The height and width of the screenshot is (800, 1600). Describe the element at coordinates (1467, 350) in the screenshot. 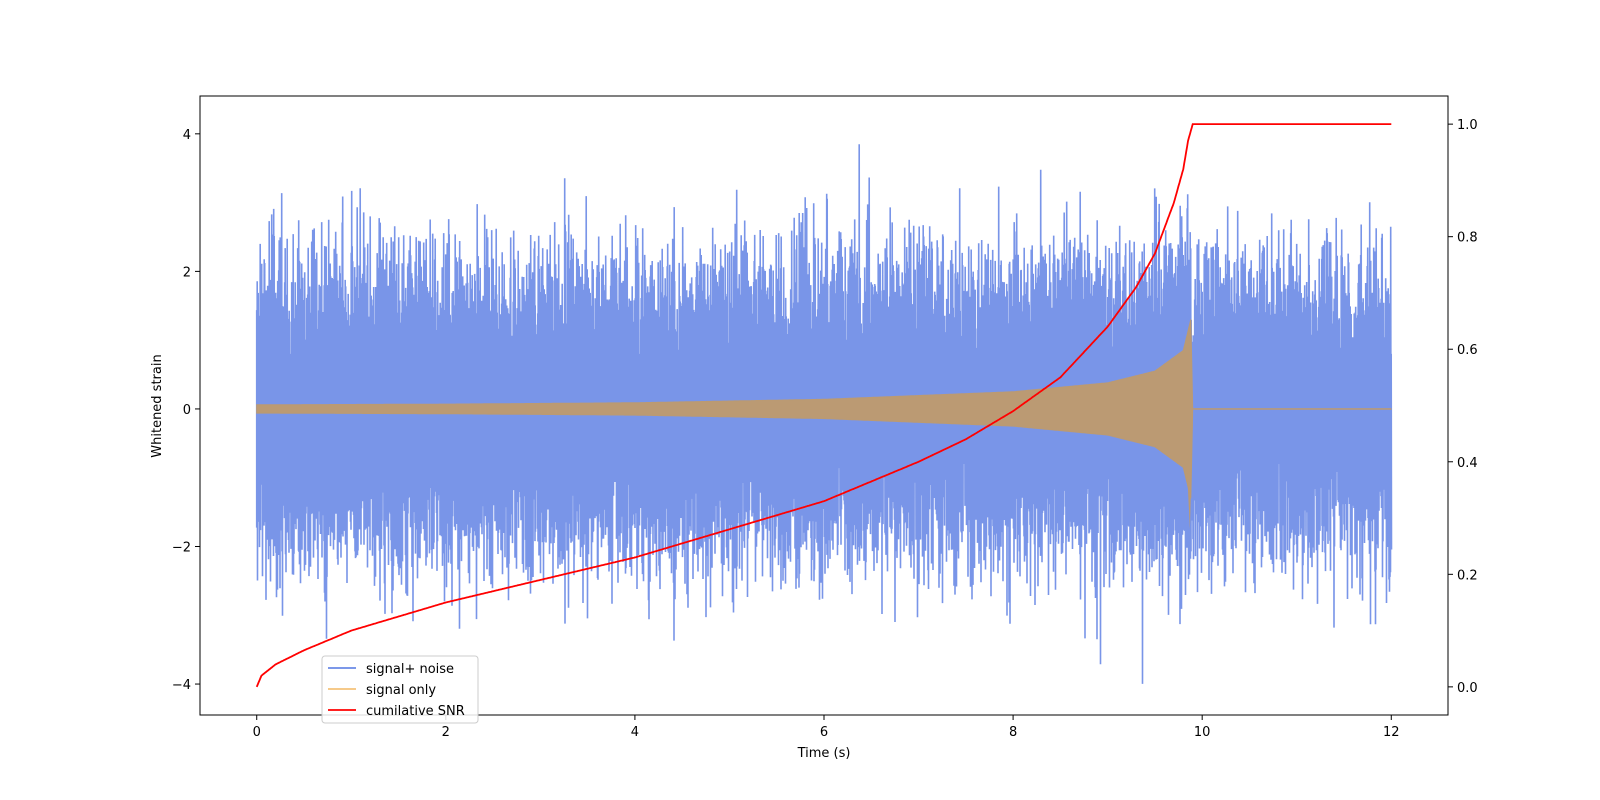

I see `y2-tick-label: 0.6` at that location.